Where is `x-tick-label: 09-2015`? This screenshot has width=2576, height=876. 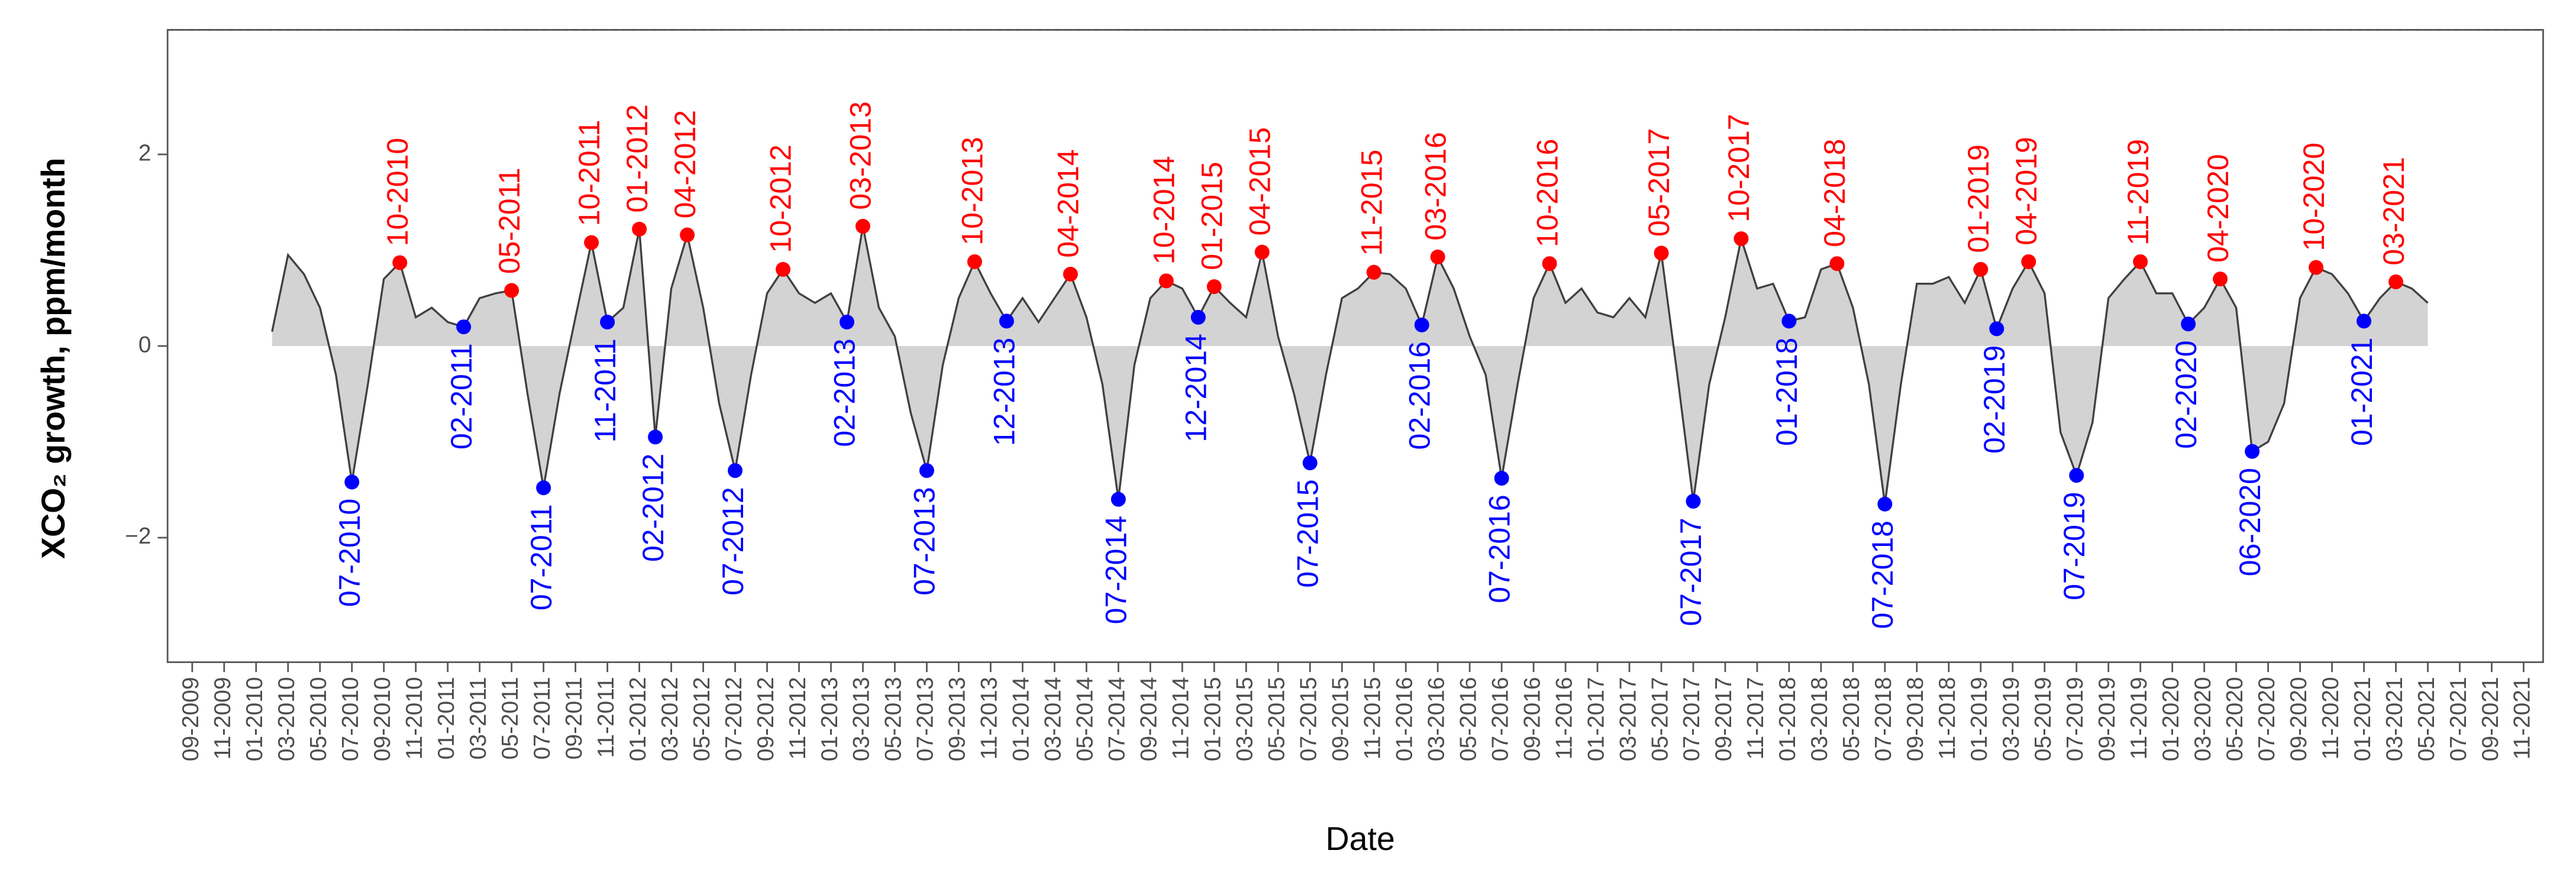 x-tick-label: 09-2015 is located at coordinates (1340, 719).